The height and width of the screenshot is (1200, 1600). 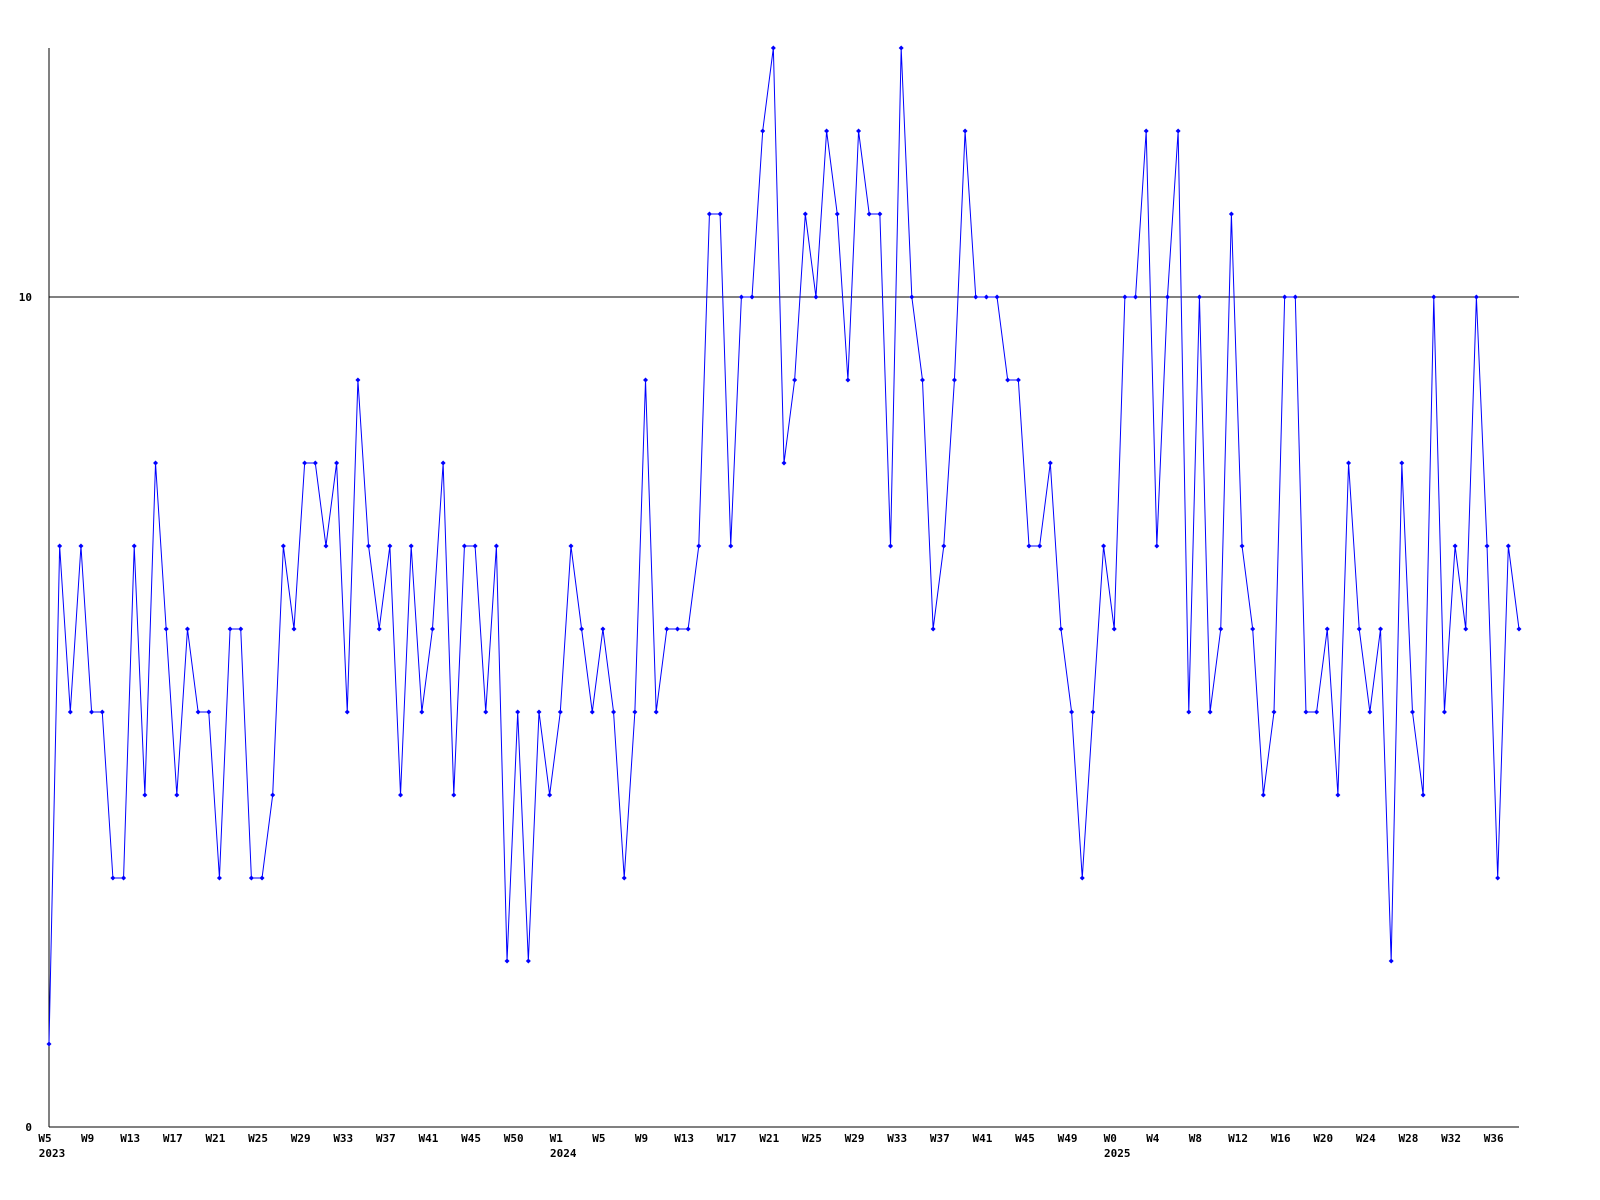 What do you see at coordinates (25, 297) in the screenshot?
I see `y-tick-label: 10` at bounding box center [25, 297].